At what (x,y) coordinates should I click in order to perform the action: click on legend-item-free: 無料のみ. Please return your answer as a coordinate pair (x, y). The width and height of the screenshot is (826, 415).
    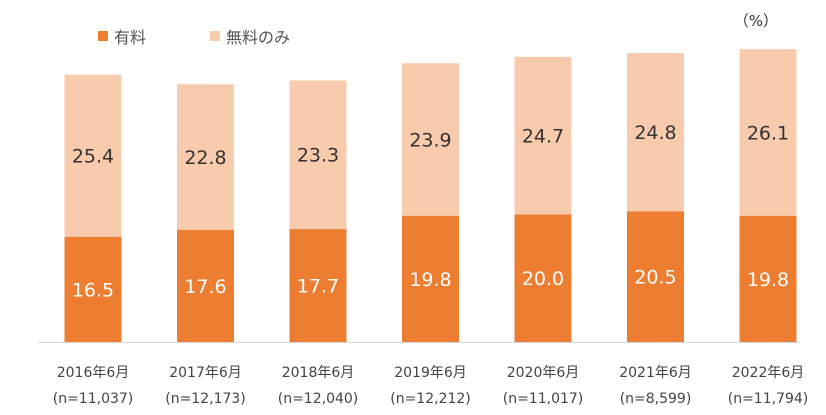
    Looking at the image, I should click on (250, 36).